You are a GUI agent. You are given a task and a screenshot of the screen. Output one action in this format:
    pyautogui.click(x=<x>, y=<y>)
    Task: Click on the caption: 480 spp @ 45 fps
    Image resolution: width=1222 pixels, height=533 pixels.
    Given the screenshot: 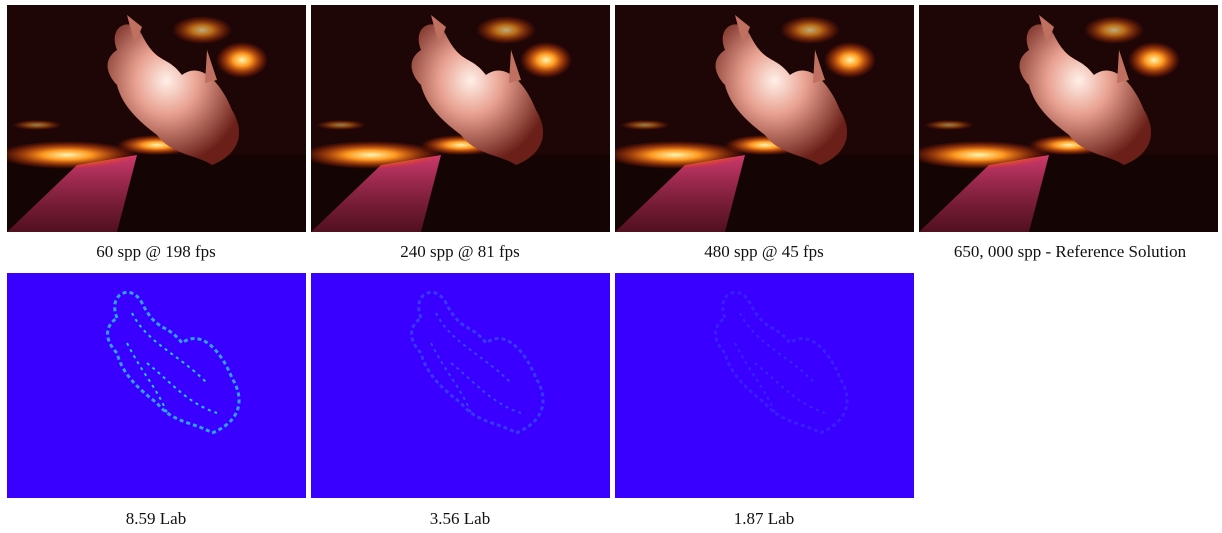 What is the action you would take?
    pyautogui.click(x=764, y=251)
    